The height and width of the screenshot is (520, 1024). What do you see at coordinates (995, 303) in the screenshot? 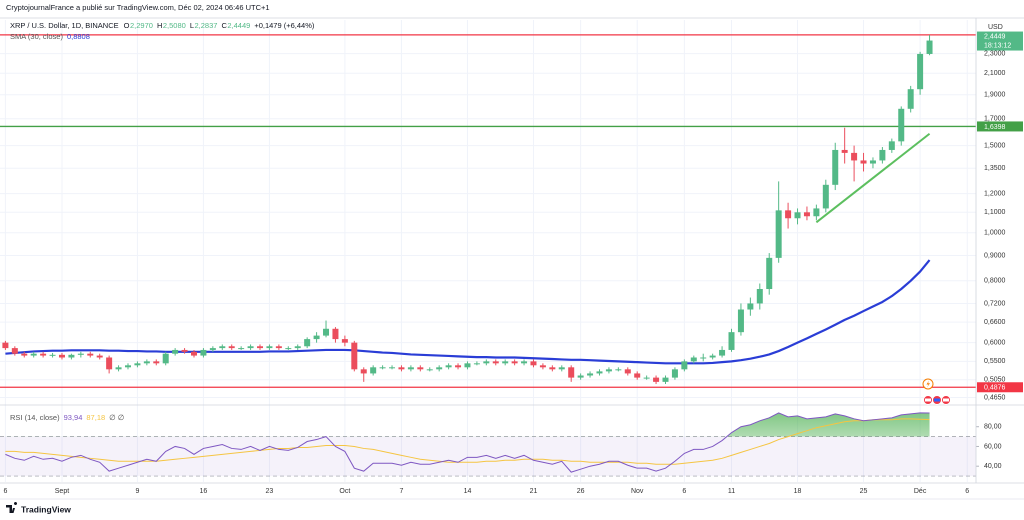
I see `y-tick-label: 0,7200` at bounding box center [995, 303].